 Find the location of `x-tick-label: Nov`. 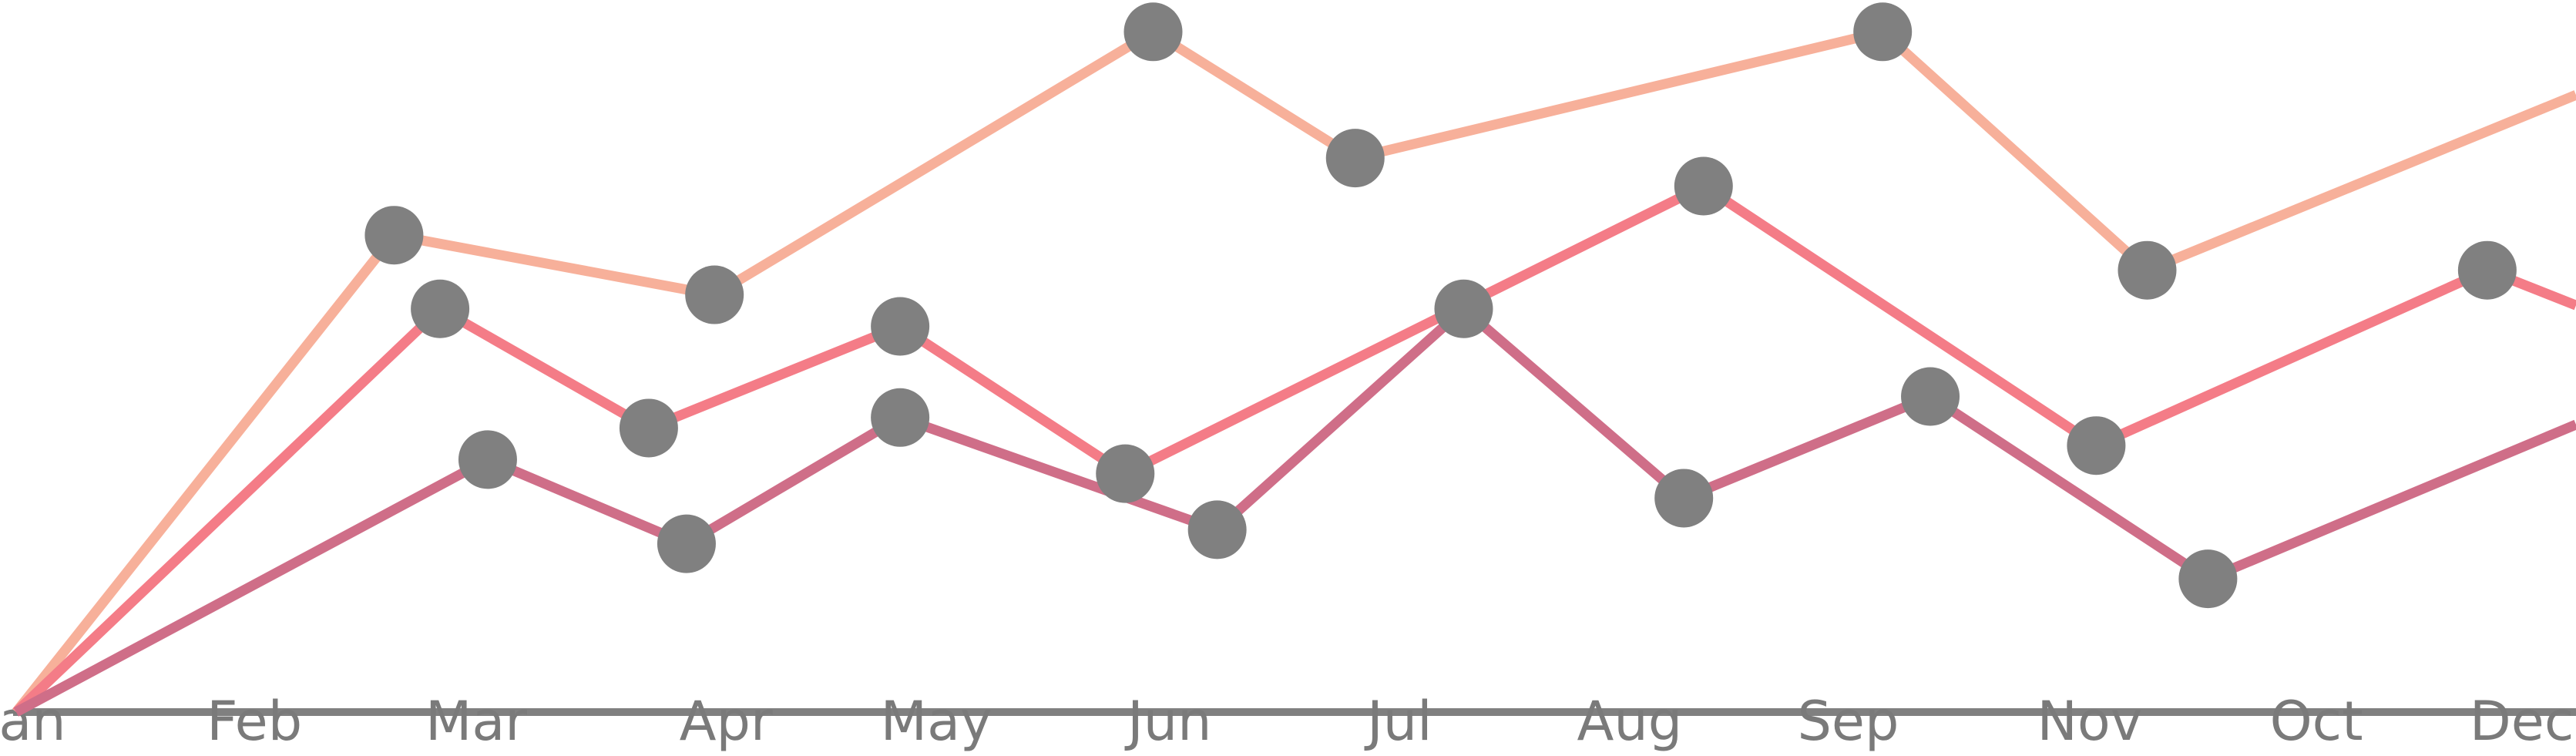

x-tick-label: Nov is located at coordinates (2090, 722).